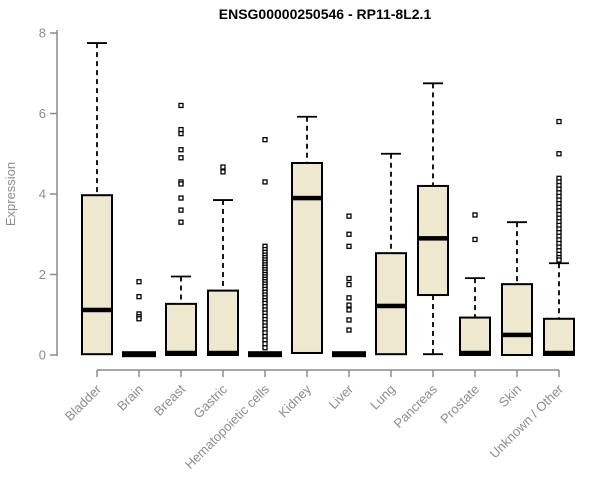 This screenshot has width=600, height=500. Describe the element at coordinates (382, 397) in the screenshot. I see `x-tick-label: Lung` at that location.